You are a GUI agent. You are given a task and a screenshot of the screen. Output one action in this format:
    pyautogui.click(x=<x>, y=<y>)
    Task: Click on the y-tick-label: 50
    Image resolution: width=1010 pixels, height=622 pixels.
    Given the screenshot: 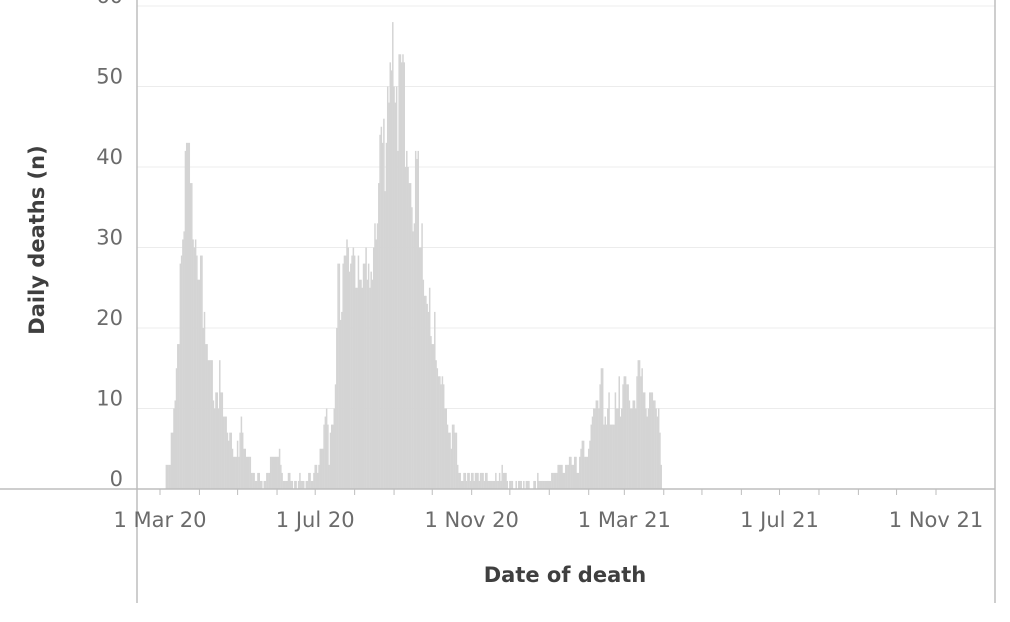 What is the action you would take?
    pyautogui.click(x=109, y=77)
    